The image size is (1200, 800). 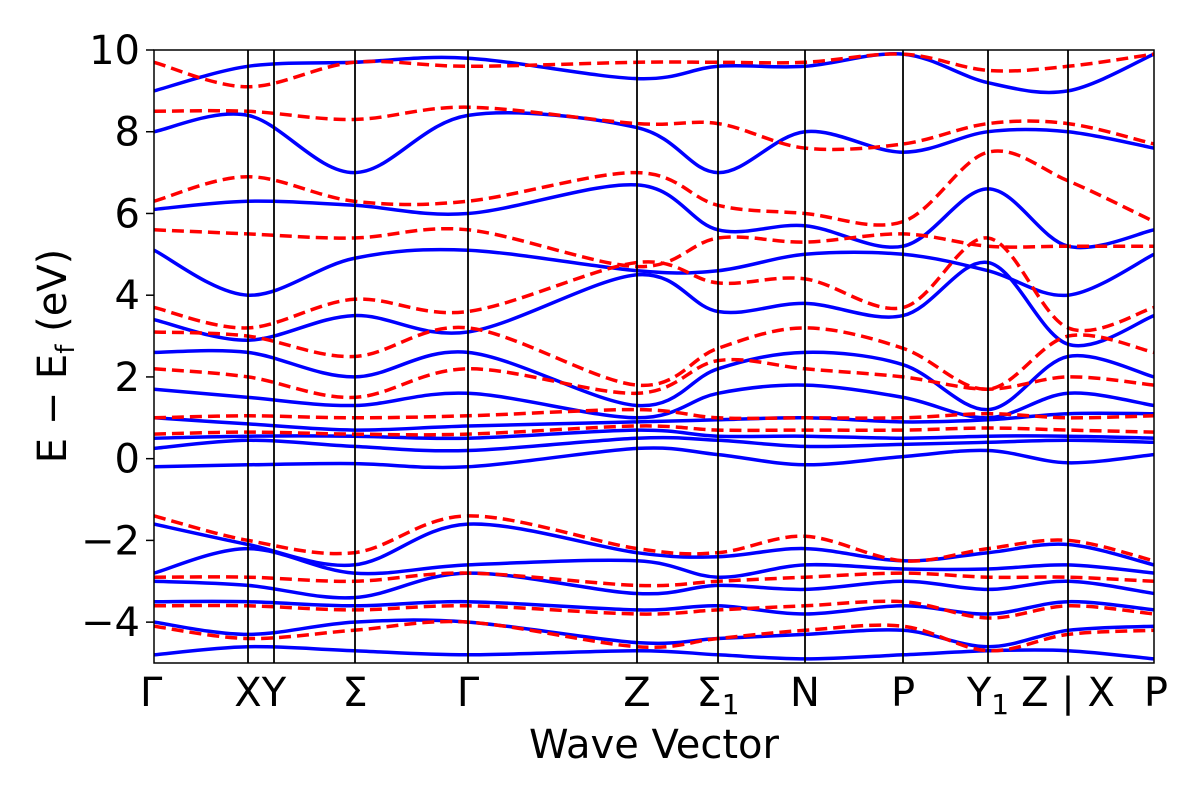 I want to click on y-tick-label: −2, so click(x=110, y=541).